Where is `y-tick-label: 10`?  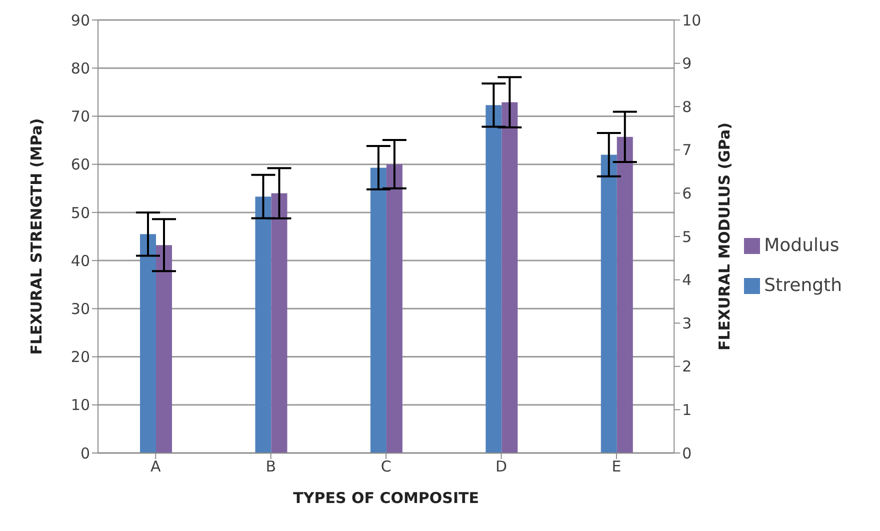 y-tick-label: 10 is located at coordinates (80, 405).